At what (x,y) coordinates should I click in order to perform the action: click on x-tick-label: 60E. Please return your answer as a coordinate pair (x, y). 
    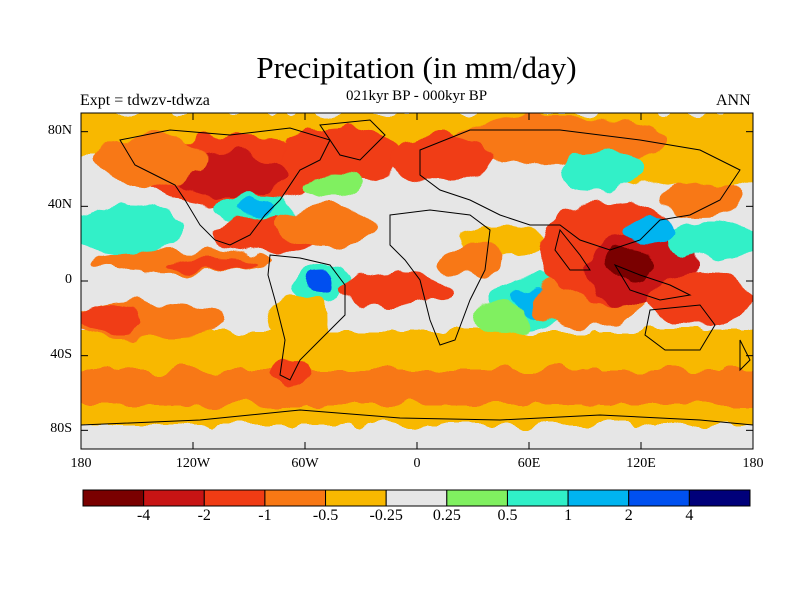
    Looking at the image, I should click on (529, 463).